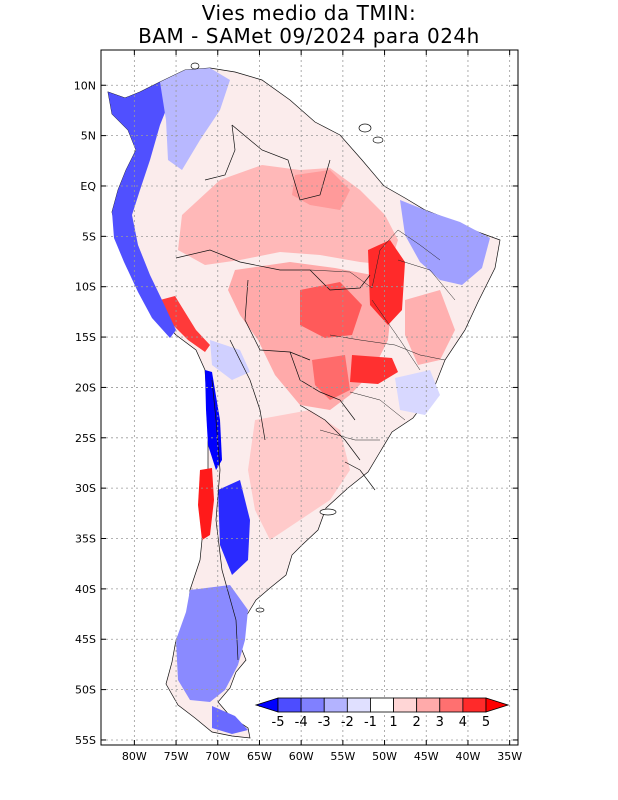  What do you see at coordinates (85, 85) in the screenshot?
I see `lat-tick-label: 10N` at bounding box center [85, 85].